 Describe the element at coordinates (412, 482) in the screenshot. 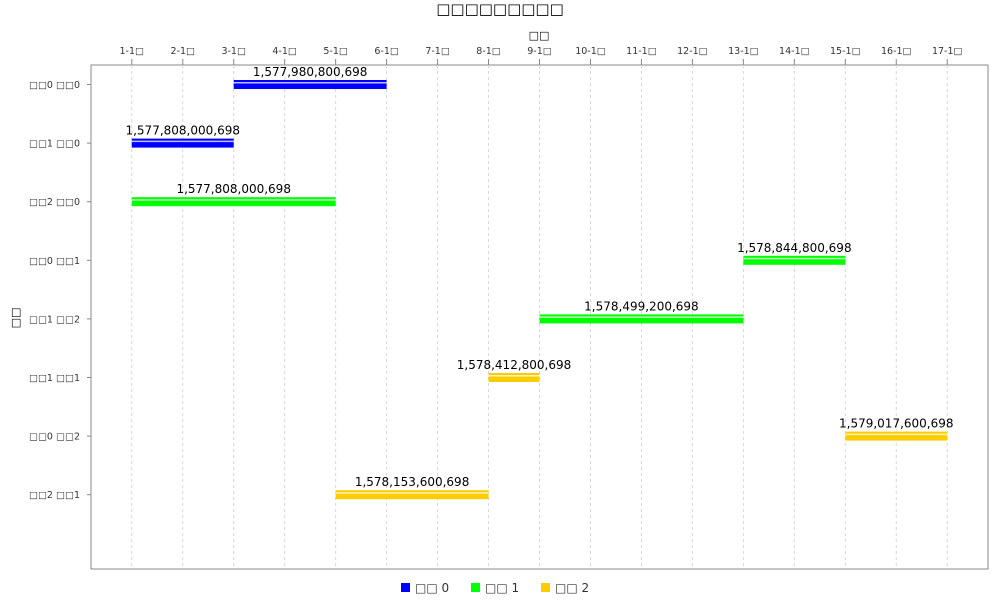

I see `task-data-label: 1,578,153,600,698` at that location.